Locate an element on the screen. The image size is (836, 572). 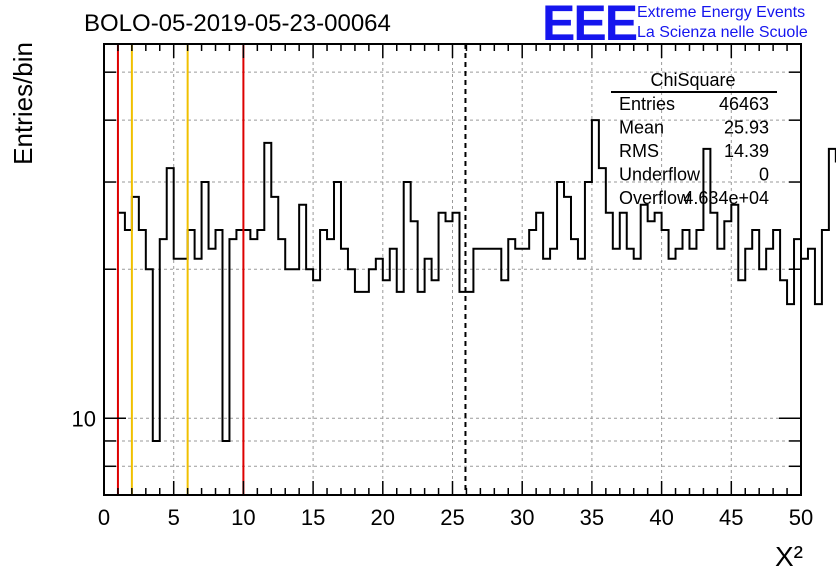
stats-label: Mean is located at coordinates (641, 128).